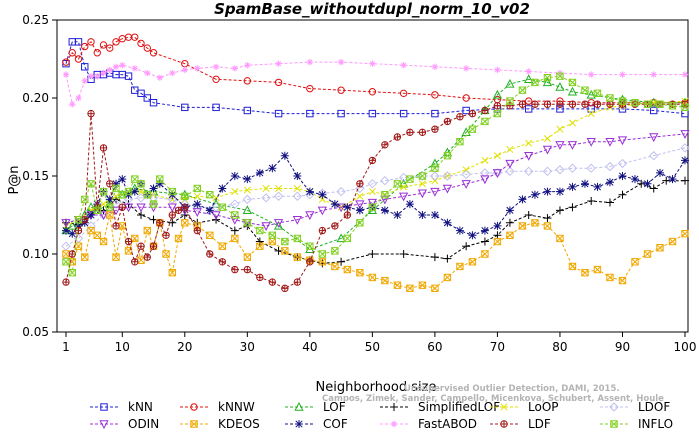 The height and width of the screenshot is (434, 699). I want to click on legend-marker-simplifiedlof, so click(394, 407).